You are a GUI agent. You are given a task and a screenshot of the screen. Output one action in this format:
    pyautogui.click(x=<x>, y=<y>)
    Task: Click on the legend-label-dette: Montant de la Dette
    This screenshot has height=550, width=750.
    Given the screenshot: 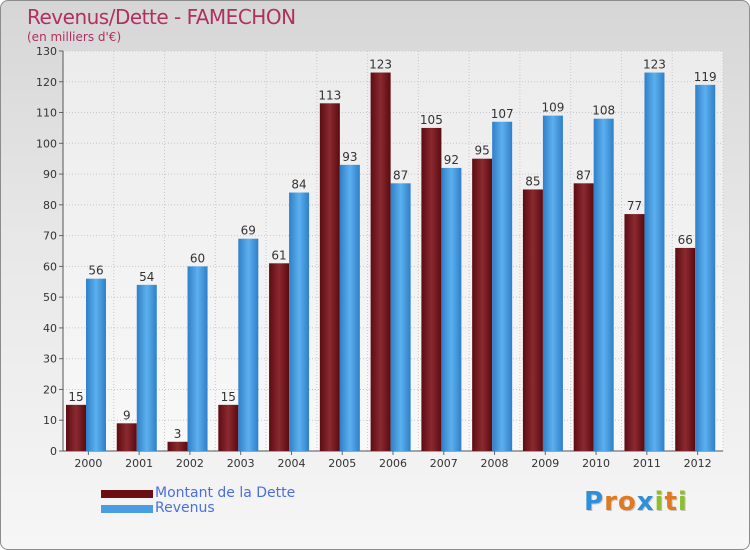 What is the action you would take?
    pyautogui.click(x=225, y=493)
    